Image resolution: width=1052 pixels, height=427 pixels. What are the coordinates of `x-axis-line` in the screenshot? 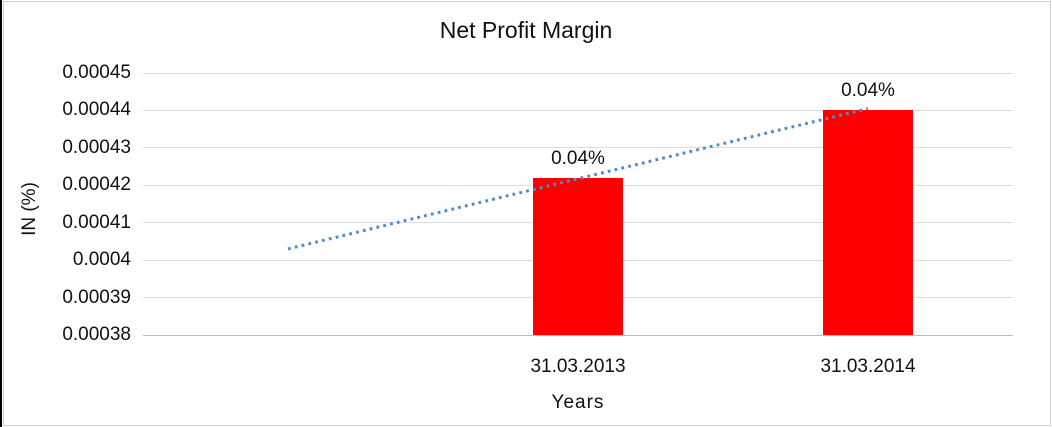 It's located at (578, 335).